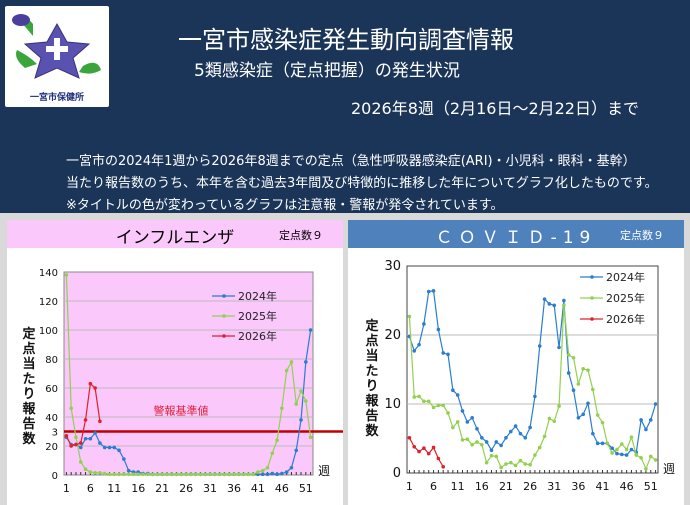  I want to click on x-tick-label: 41, so click(602, 486).